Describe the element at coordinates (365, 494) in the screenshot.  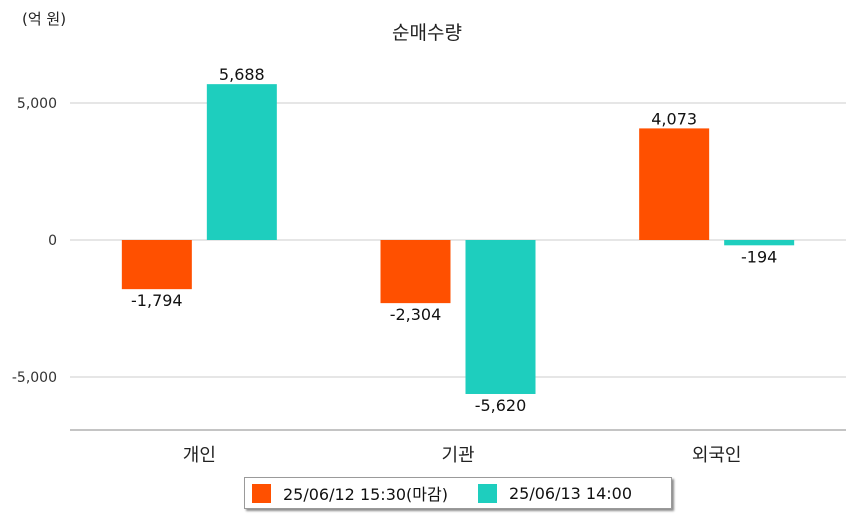
I see `legend-label-series-1: 25/06/12 15:30(마감)` at that location.